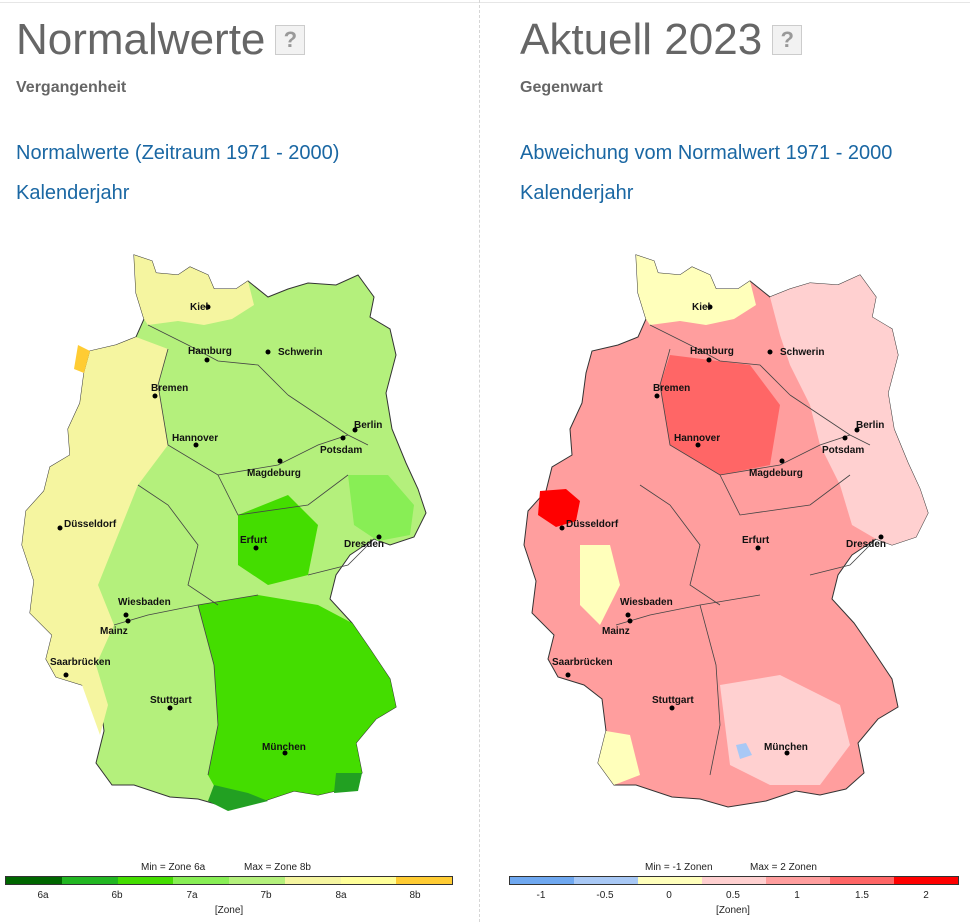  I want to click on map-center-green, so click(278, 540).